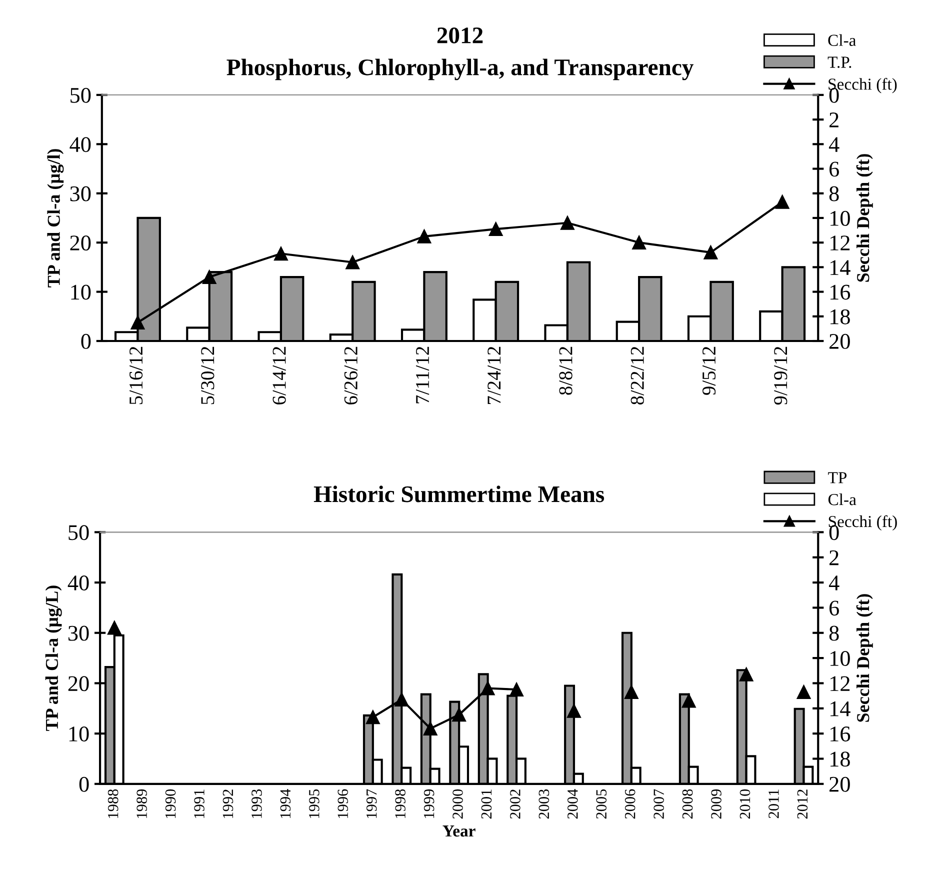 The width and height of the screenshot is (935, 871). I want to click on x-tick-label: 1994, so click(285, 803).